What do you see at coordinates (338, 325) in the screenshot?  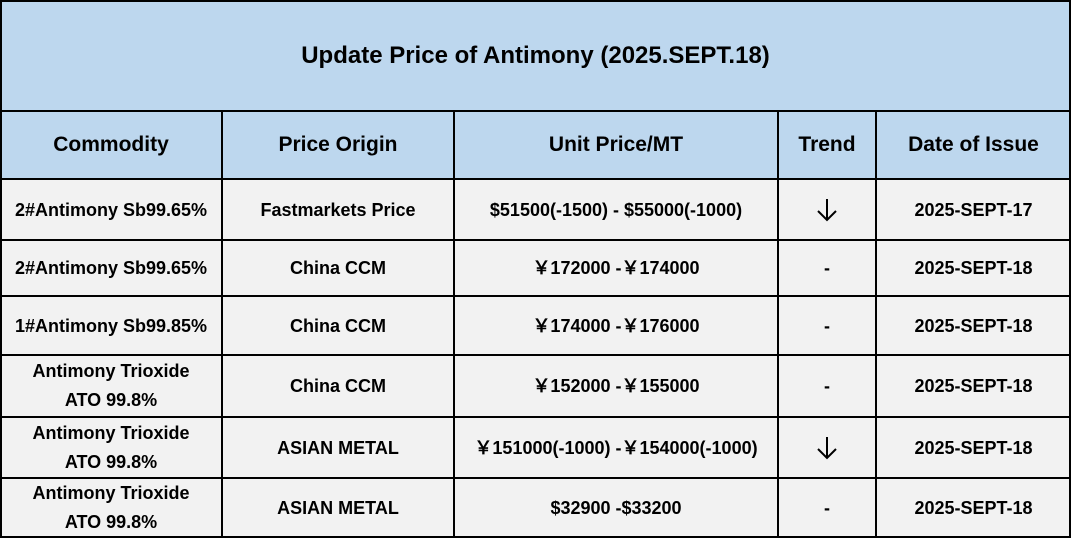 I see `row-2-origin: China CCM` at bounding box center [338, 325].